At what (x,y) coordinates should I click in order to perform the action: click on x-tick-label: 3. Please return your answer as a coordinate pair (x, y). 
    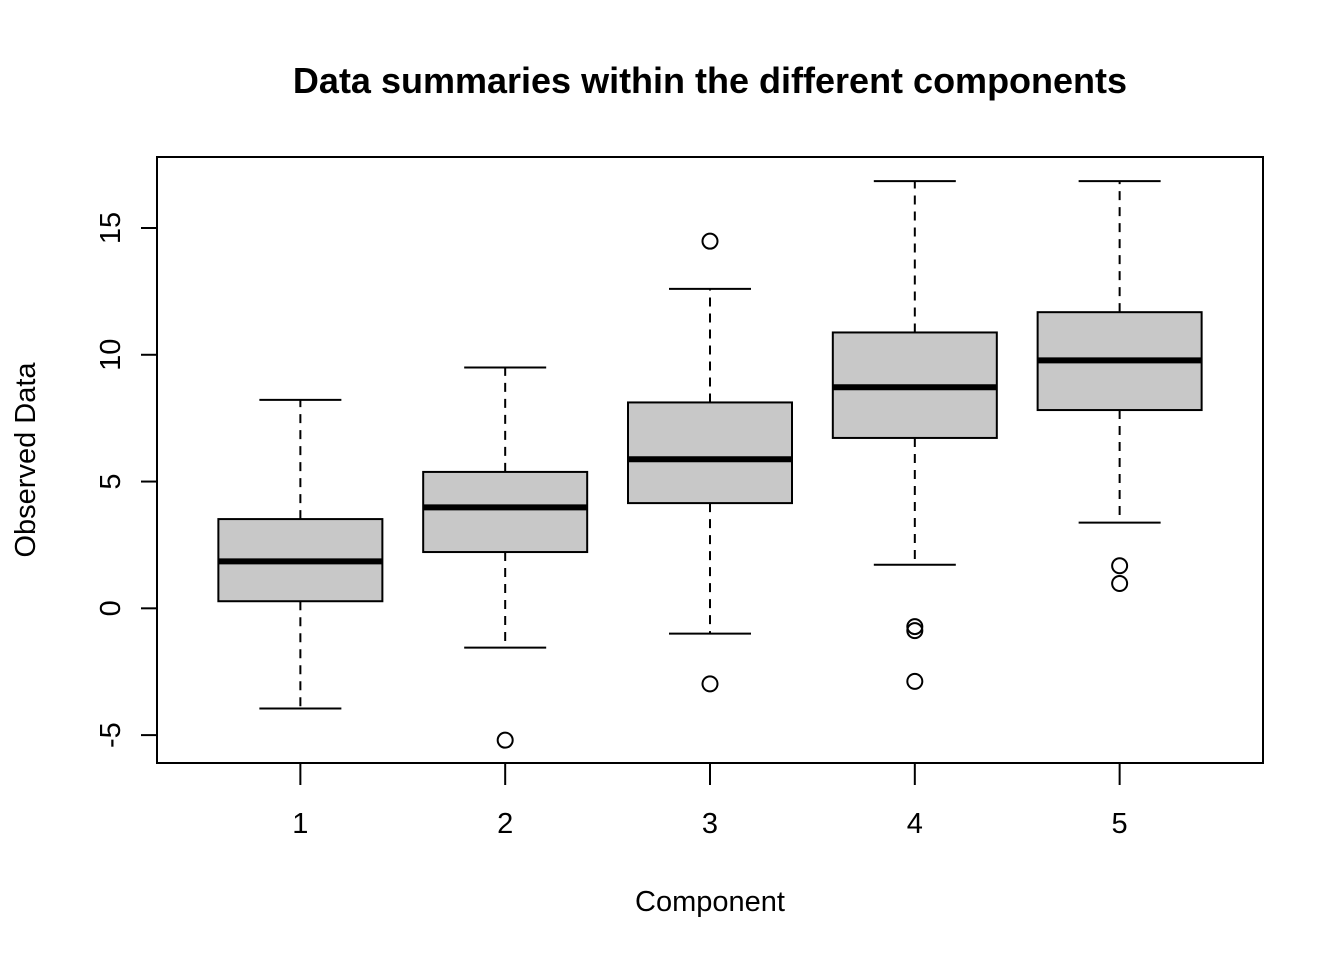
    Looking at the image, I should click on (710, 824).